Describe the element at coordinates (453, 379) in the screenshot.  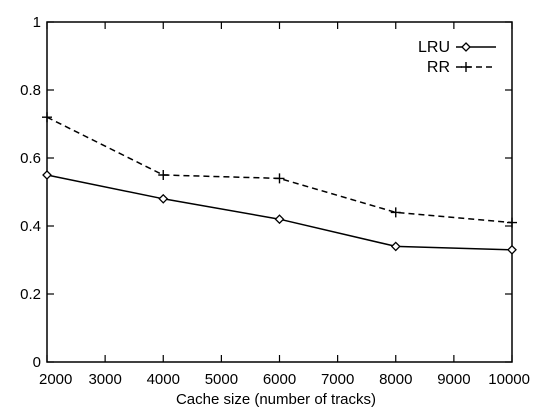
I see `x-tick-label: 9000` at that location.